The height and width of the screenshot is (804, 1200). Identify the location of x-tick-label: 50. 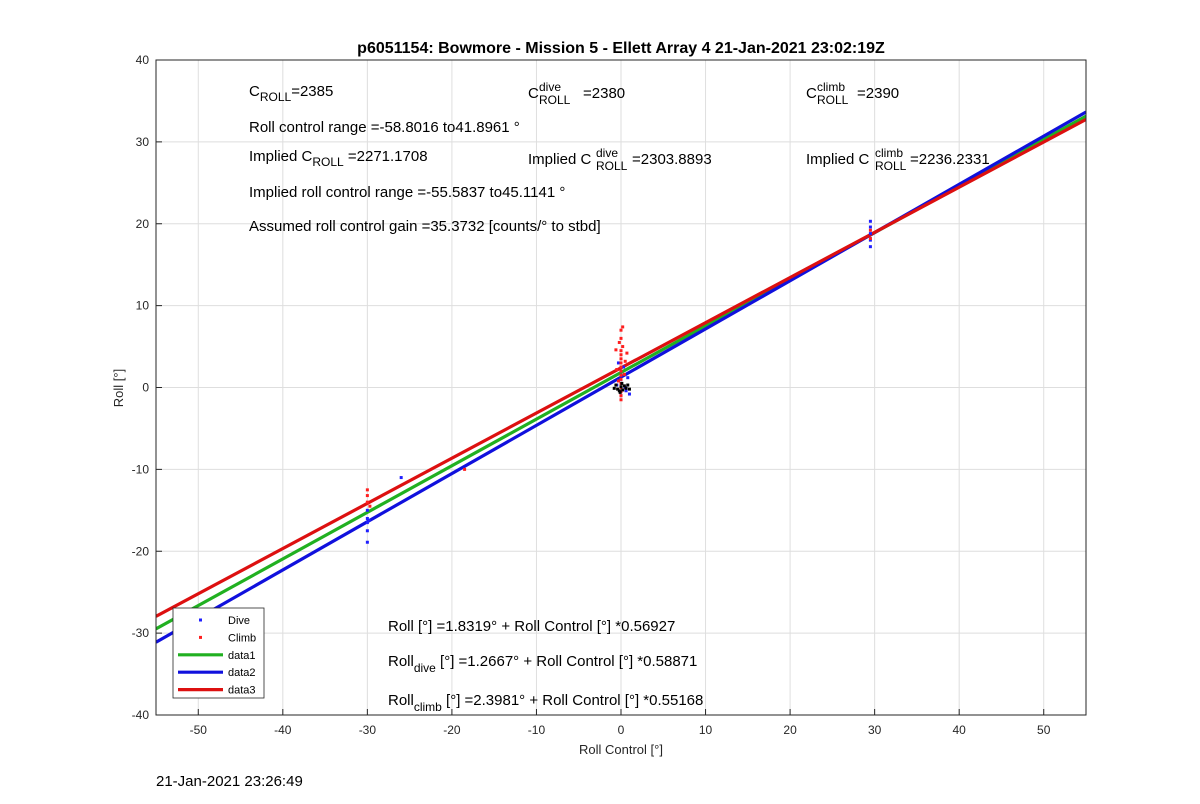
(1044, 730).